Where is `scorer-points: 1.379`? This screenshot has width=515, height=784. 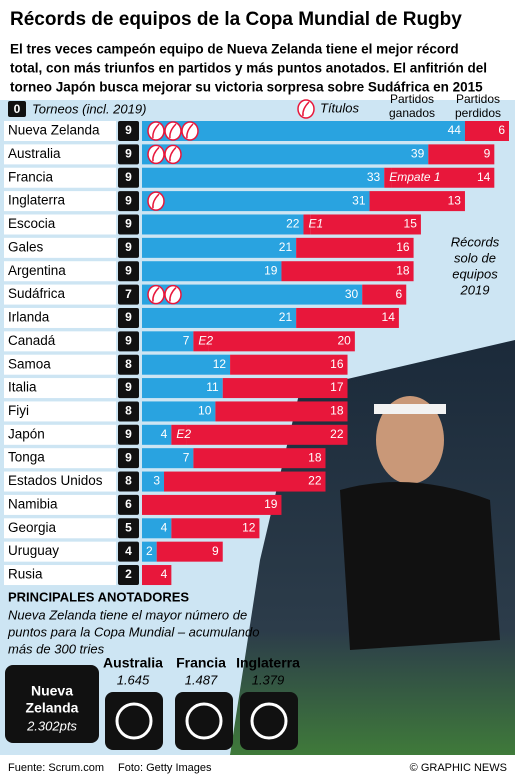 scorer-points: 1.379 is located at coordinates (268, 679).